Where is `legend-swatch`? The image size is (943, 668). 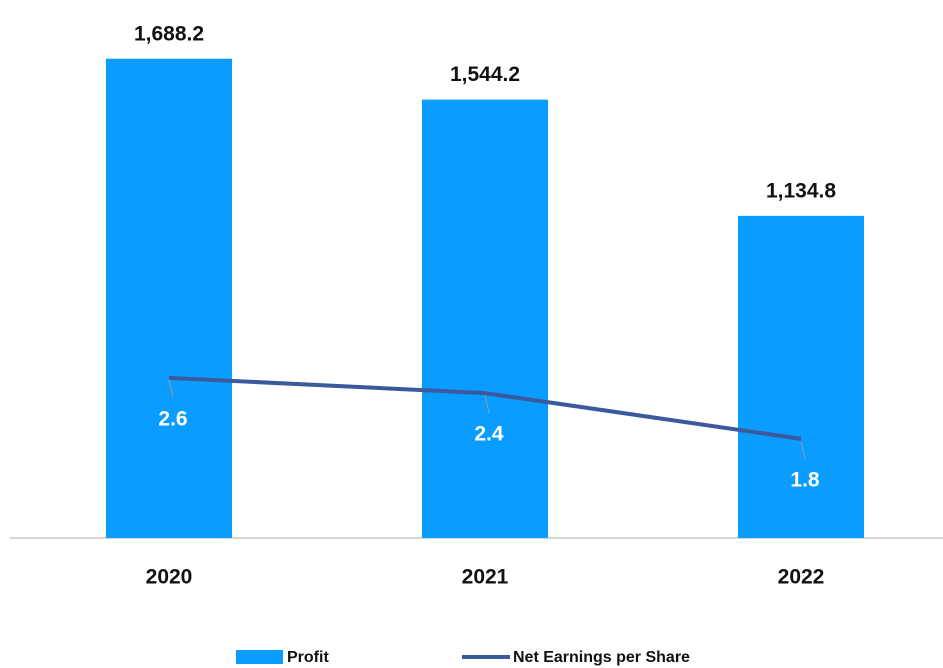 legend-swatch is located at coordinates (259, 657).